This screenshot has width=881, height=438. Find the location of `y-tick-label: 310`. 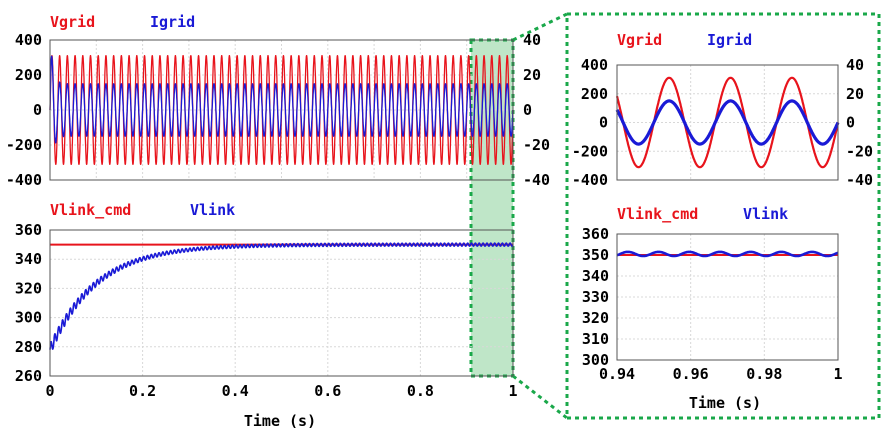

y-tick-label: 310 is located at coordinates (595, 339).